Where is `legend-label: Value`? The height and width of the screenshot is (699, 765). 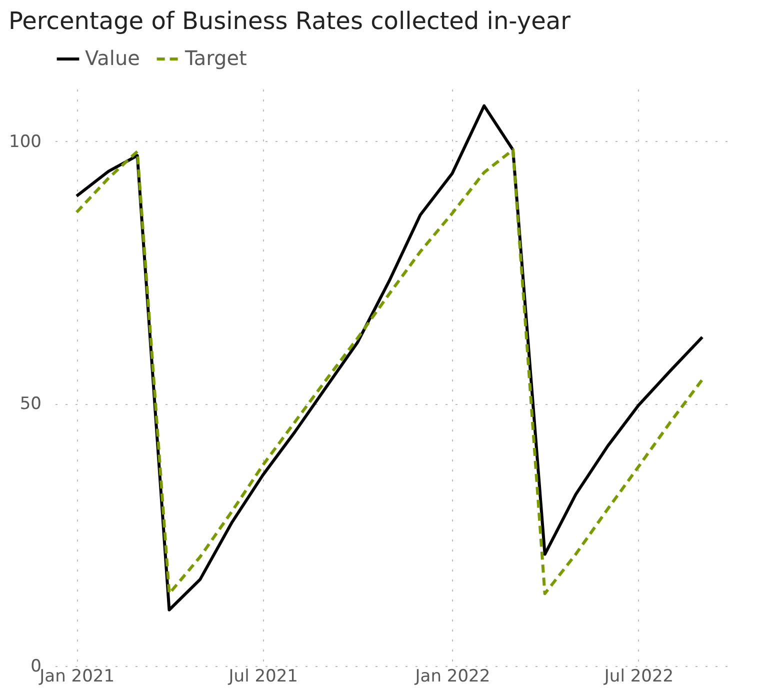
legend-label: Value is located at coordinates (112, 58).